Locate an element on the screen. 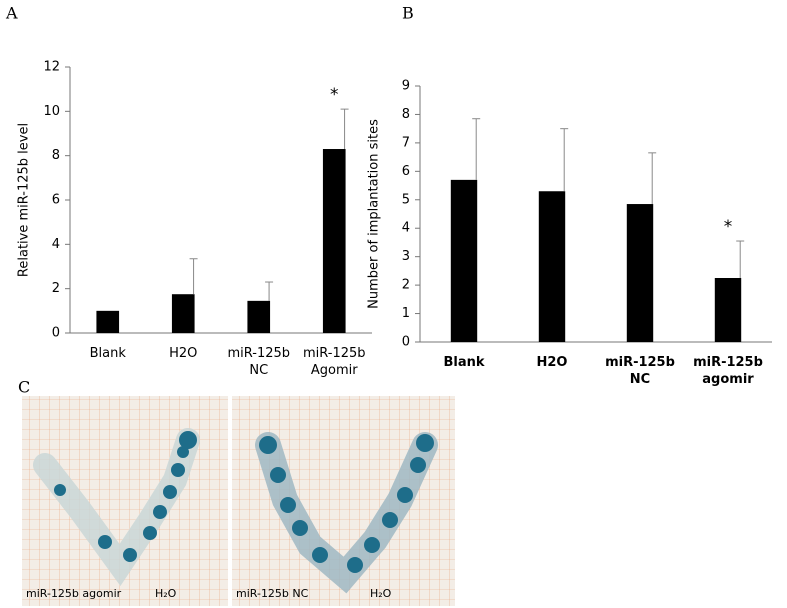 This screenshot has width=787, height=608. y-tick-label: 3 is located at coordinates (406, 256).